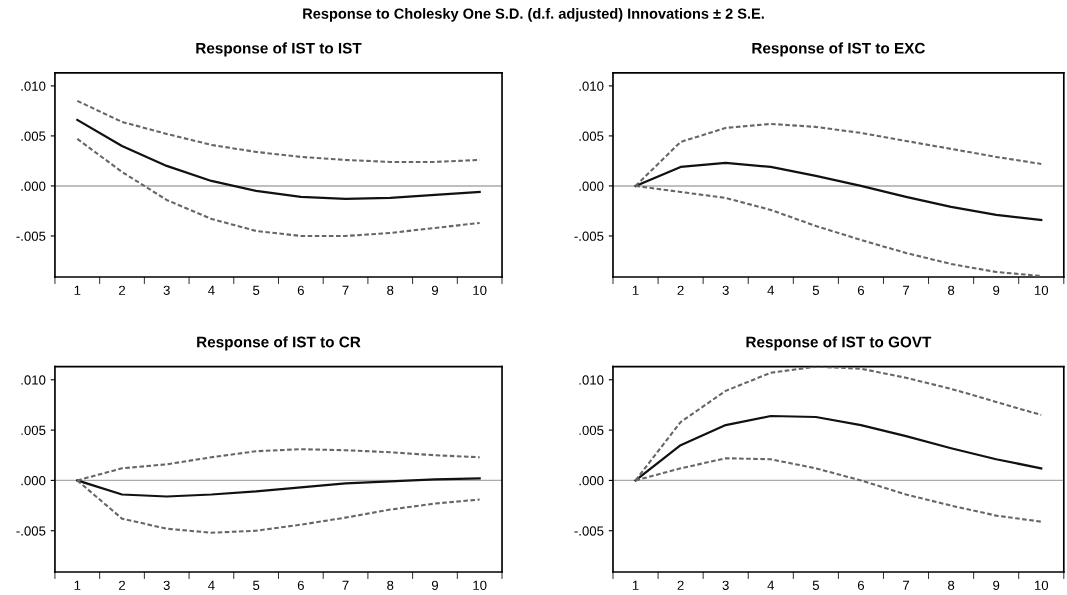 This screenshot has width=1067, height=595. Describe the element at coordinates (838, 49) in the screenshot. I see `chart-title: Response of IST to EXC` at that location.